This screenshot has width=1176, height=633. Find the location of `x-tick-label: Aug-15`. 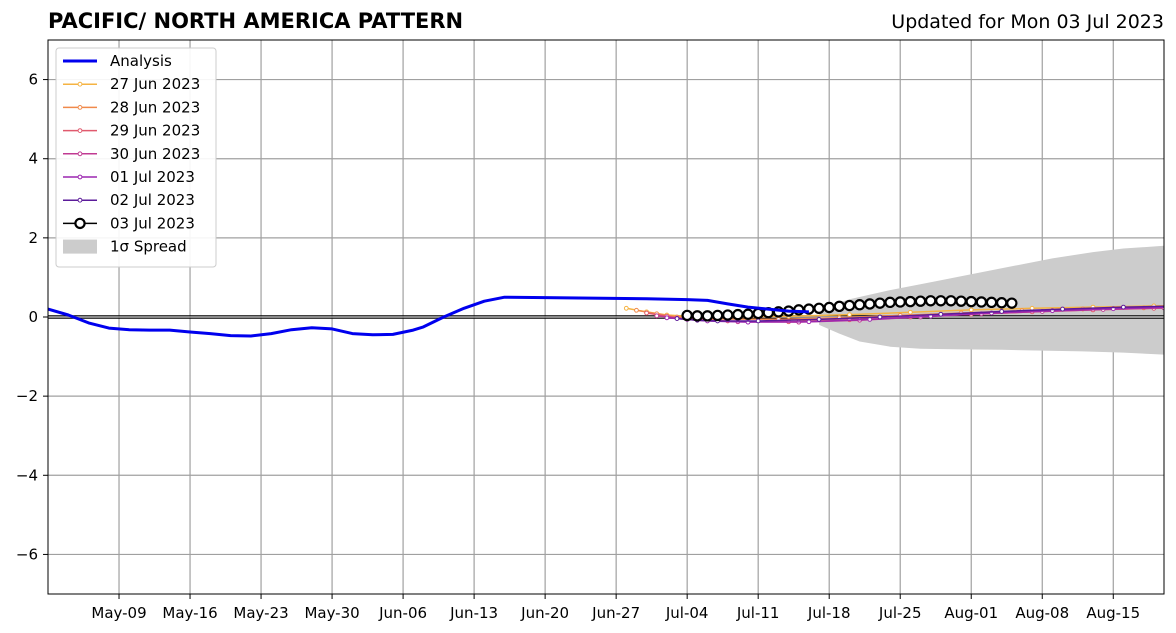

x-tick-label: Aug-15 is located at coordinates (1113, 613).